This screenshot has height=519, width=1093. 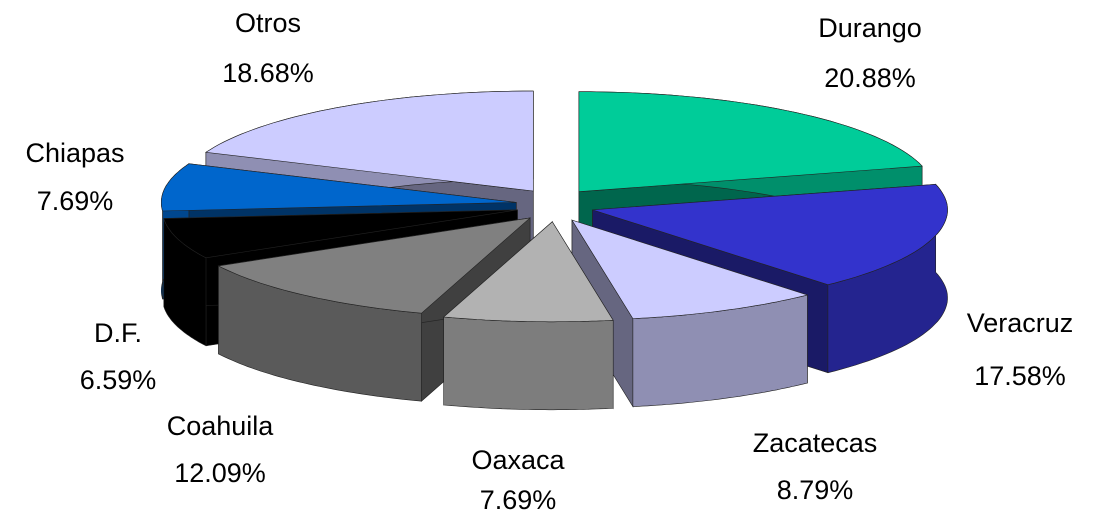 What do you see at coordinates (221, 426) in the screenshot?
I see `slice-label: Coahuila` at bounding box center [221, 426].